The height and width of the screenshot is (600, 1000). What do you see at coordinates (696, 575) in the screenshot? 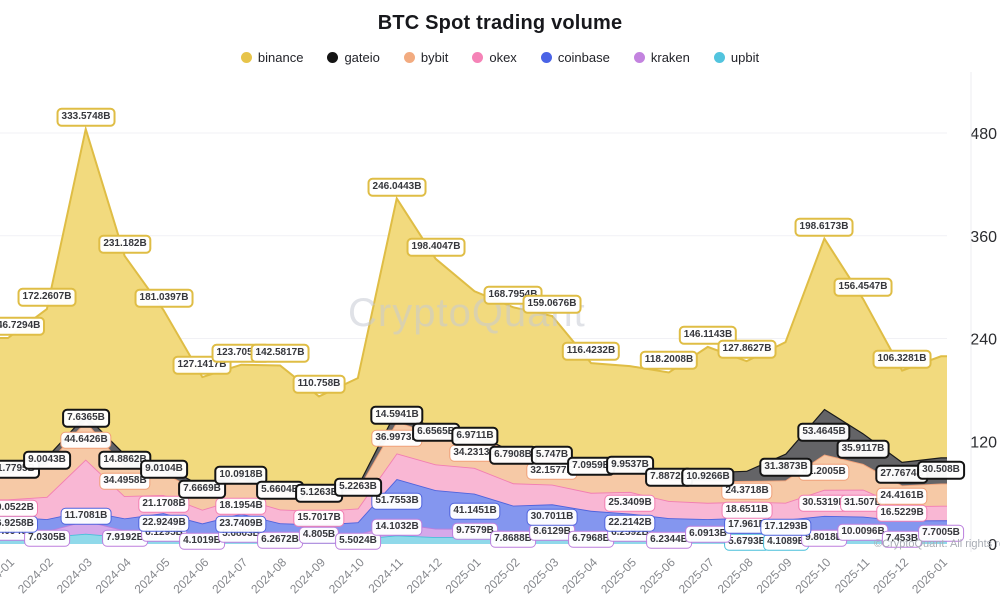
I see `x-tick-2025-07: 2025-07` at bounding box center [696, 575].